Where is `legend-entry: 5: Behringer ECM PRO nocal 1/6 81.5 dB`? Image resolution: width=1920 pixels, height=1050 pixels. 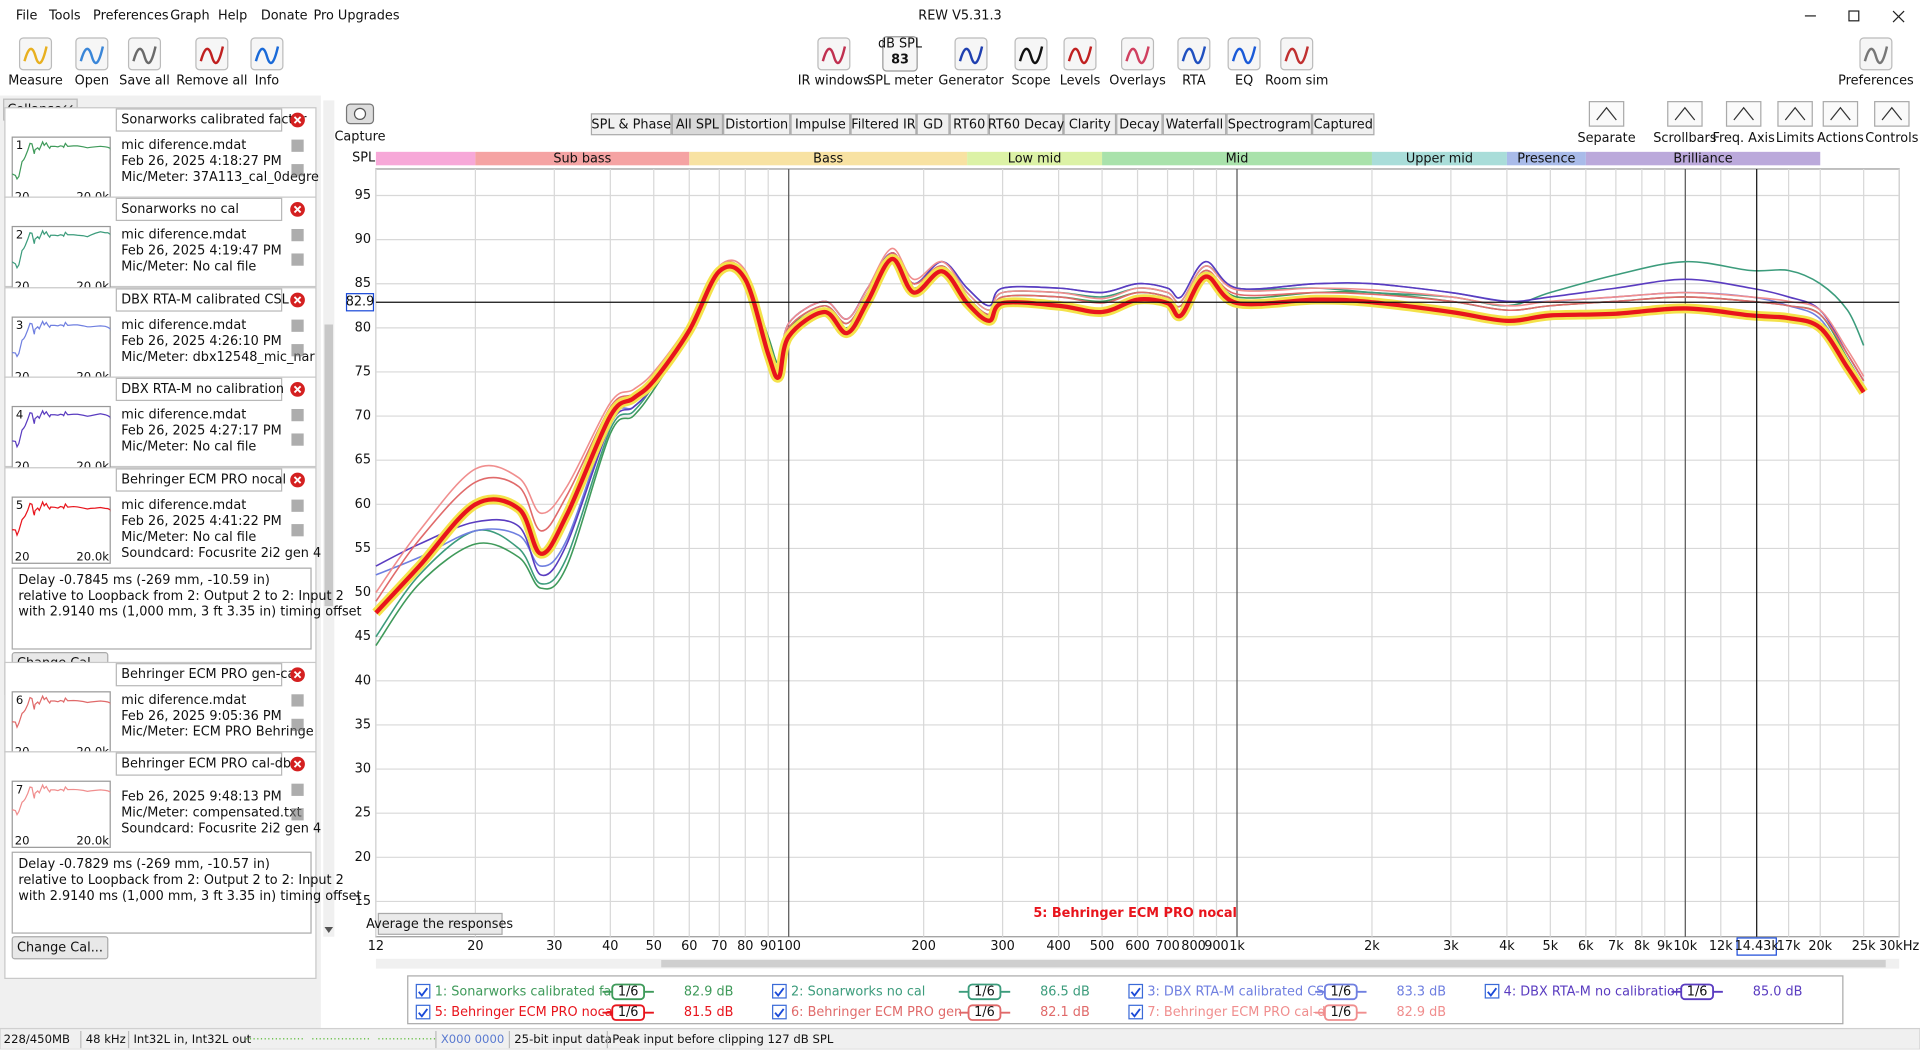
legend-entry: 5: Behringer ECM PRO nocal 1/6 81.5 dB is located at coordinates (574, 1012).